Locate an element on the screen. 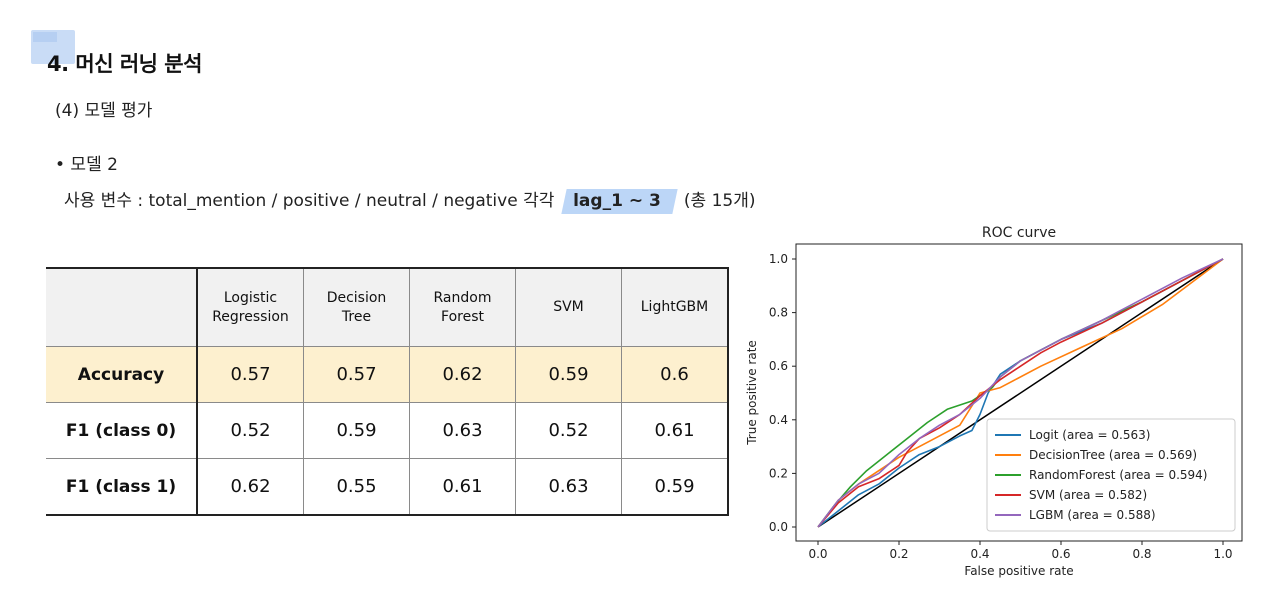 This screenshot has width=1280, height=590. x-tick-label: 0.8 is located at coordinates (1141, 554).